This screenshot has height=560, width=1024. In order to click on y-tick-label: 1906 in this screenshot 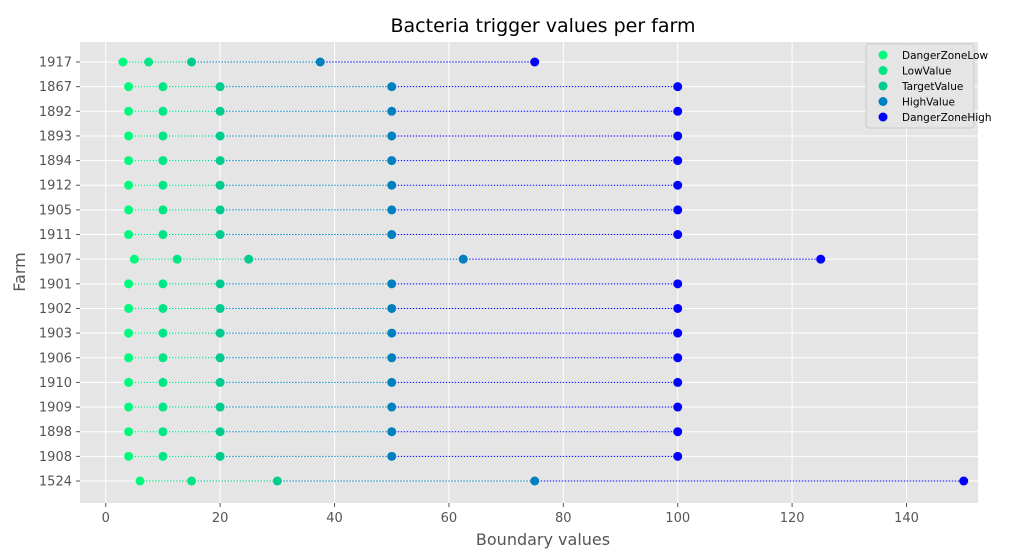, I will do `click(55, 358)`.